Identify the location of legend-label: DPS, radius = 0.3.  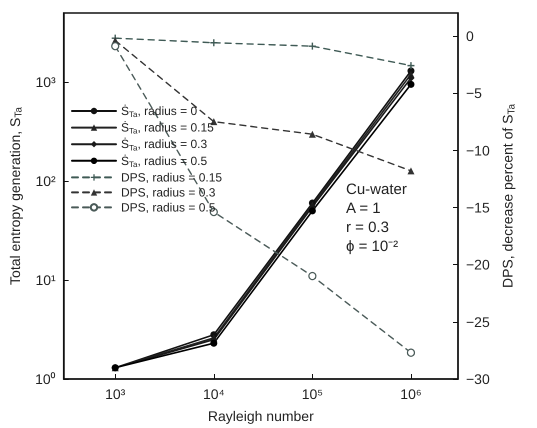
(168, 192).